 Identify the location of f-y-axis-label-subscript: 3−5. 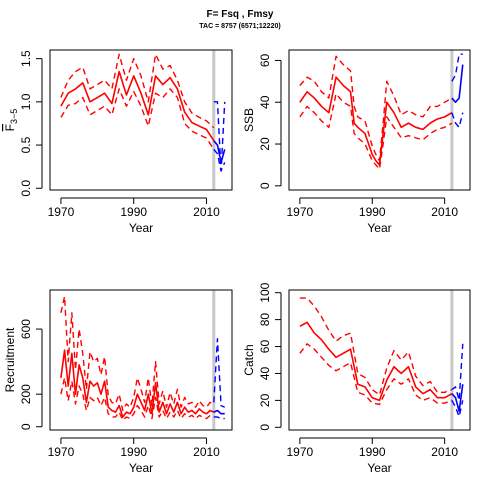
(14, 116).